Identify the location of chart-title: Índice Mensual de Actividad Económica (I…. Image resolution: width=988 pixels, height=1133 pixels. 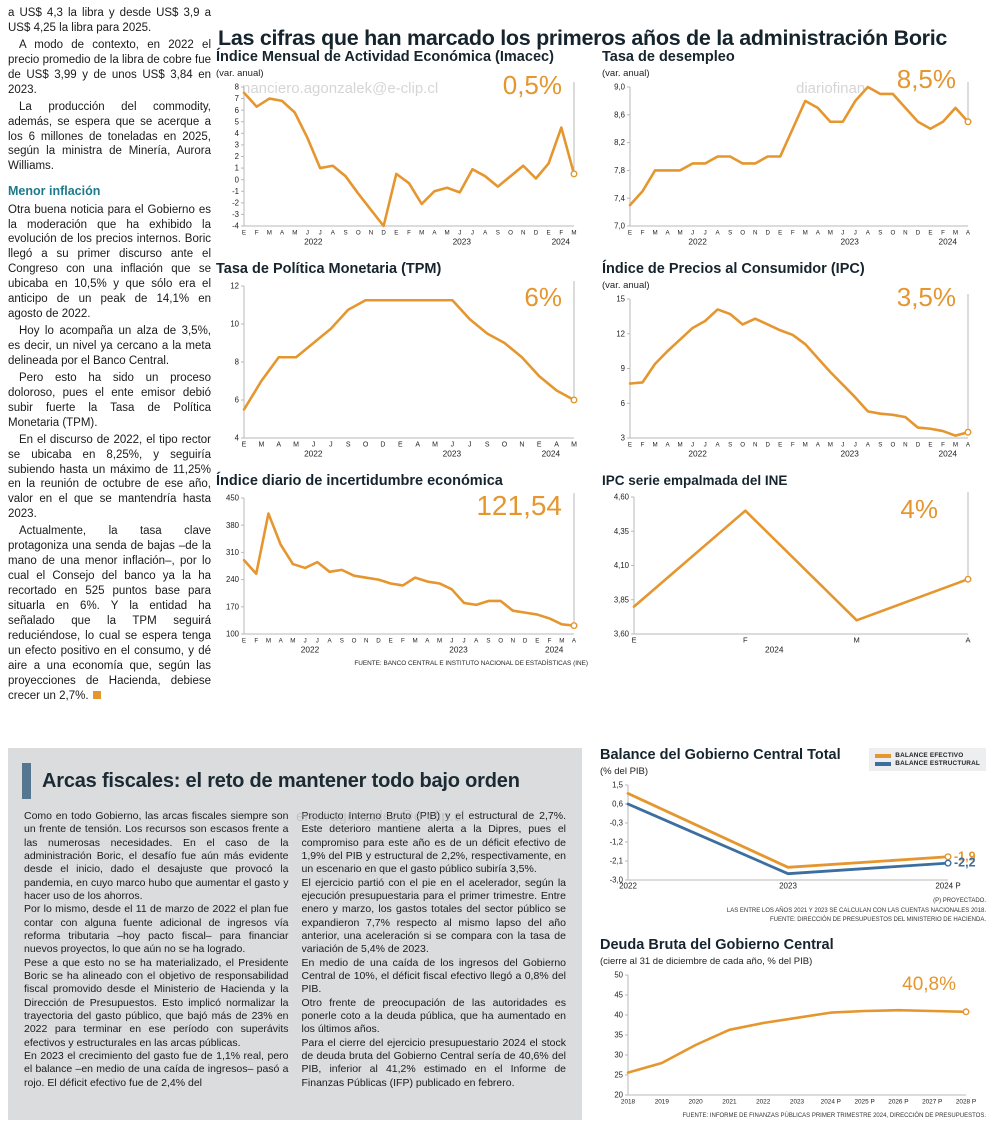
(385, 57).